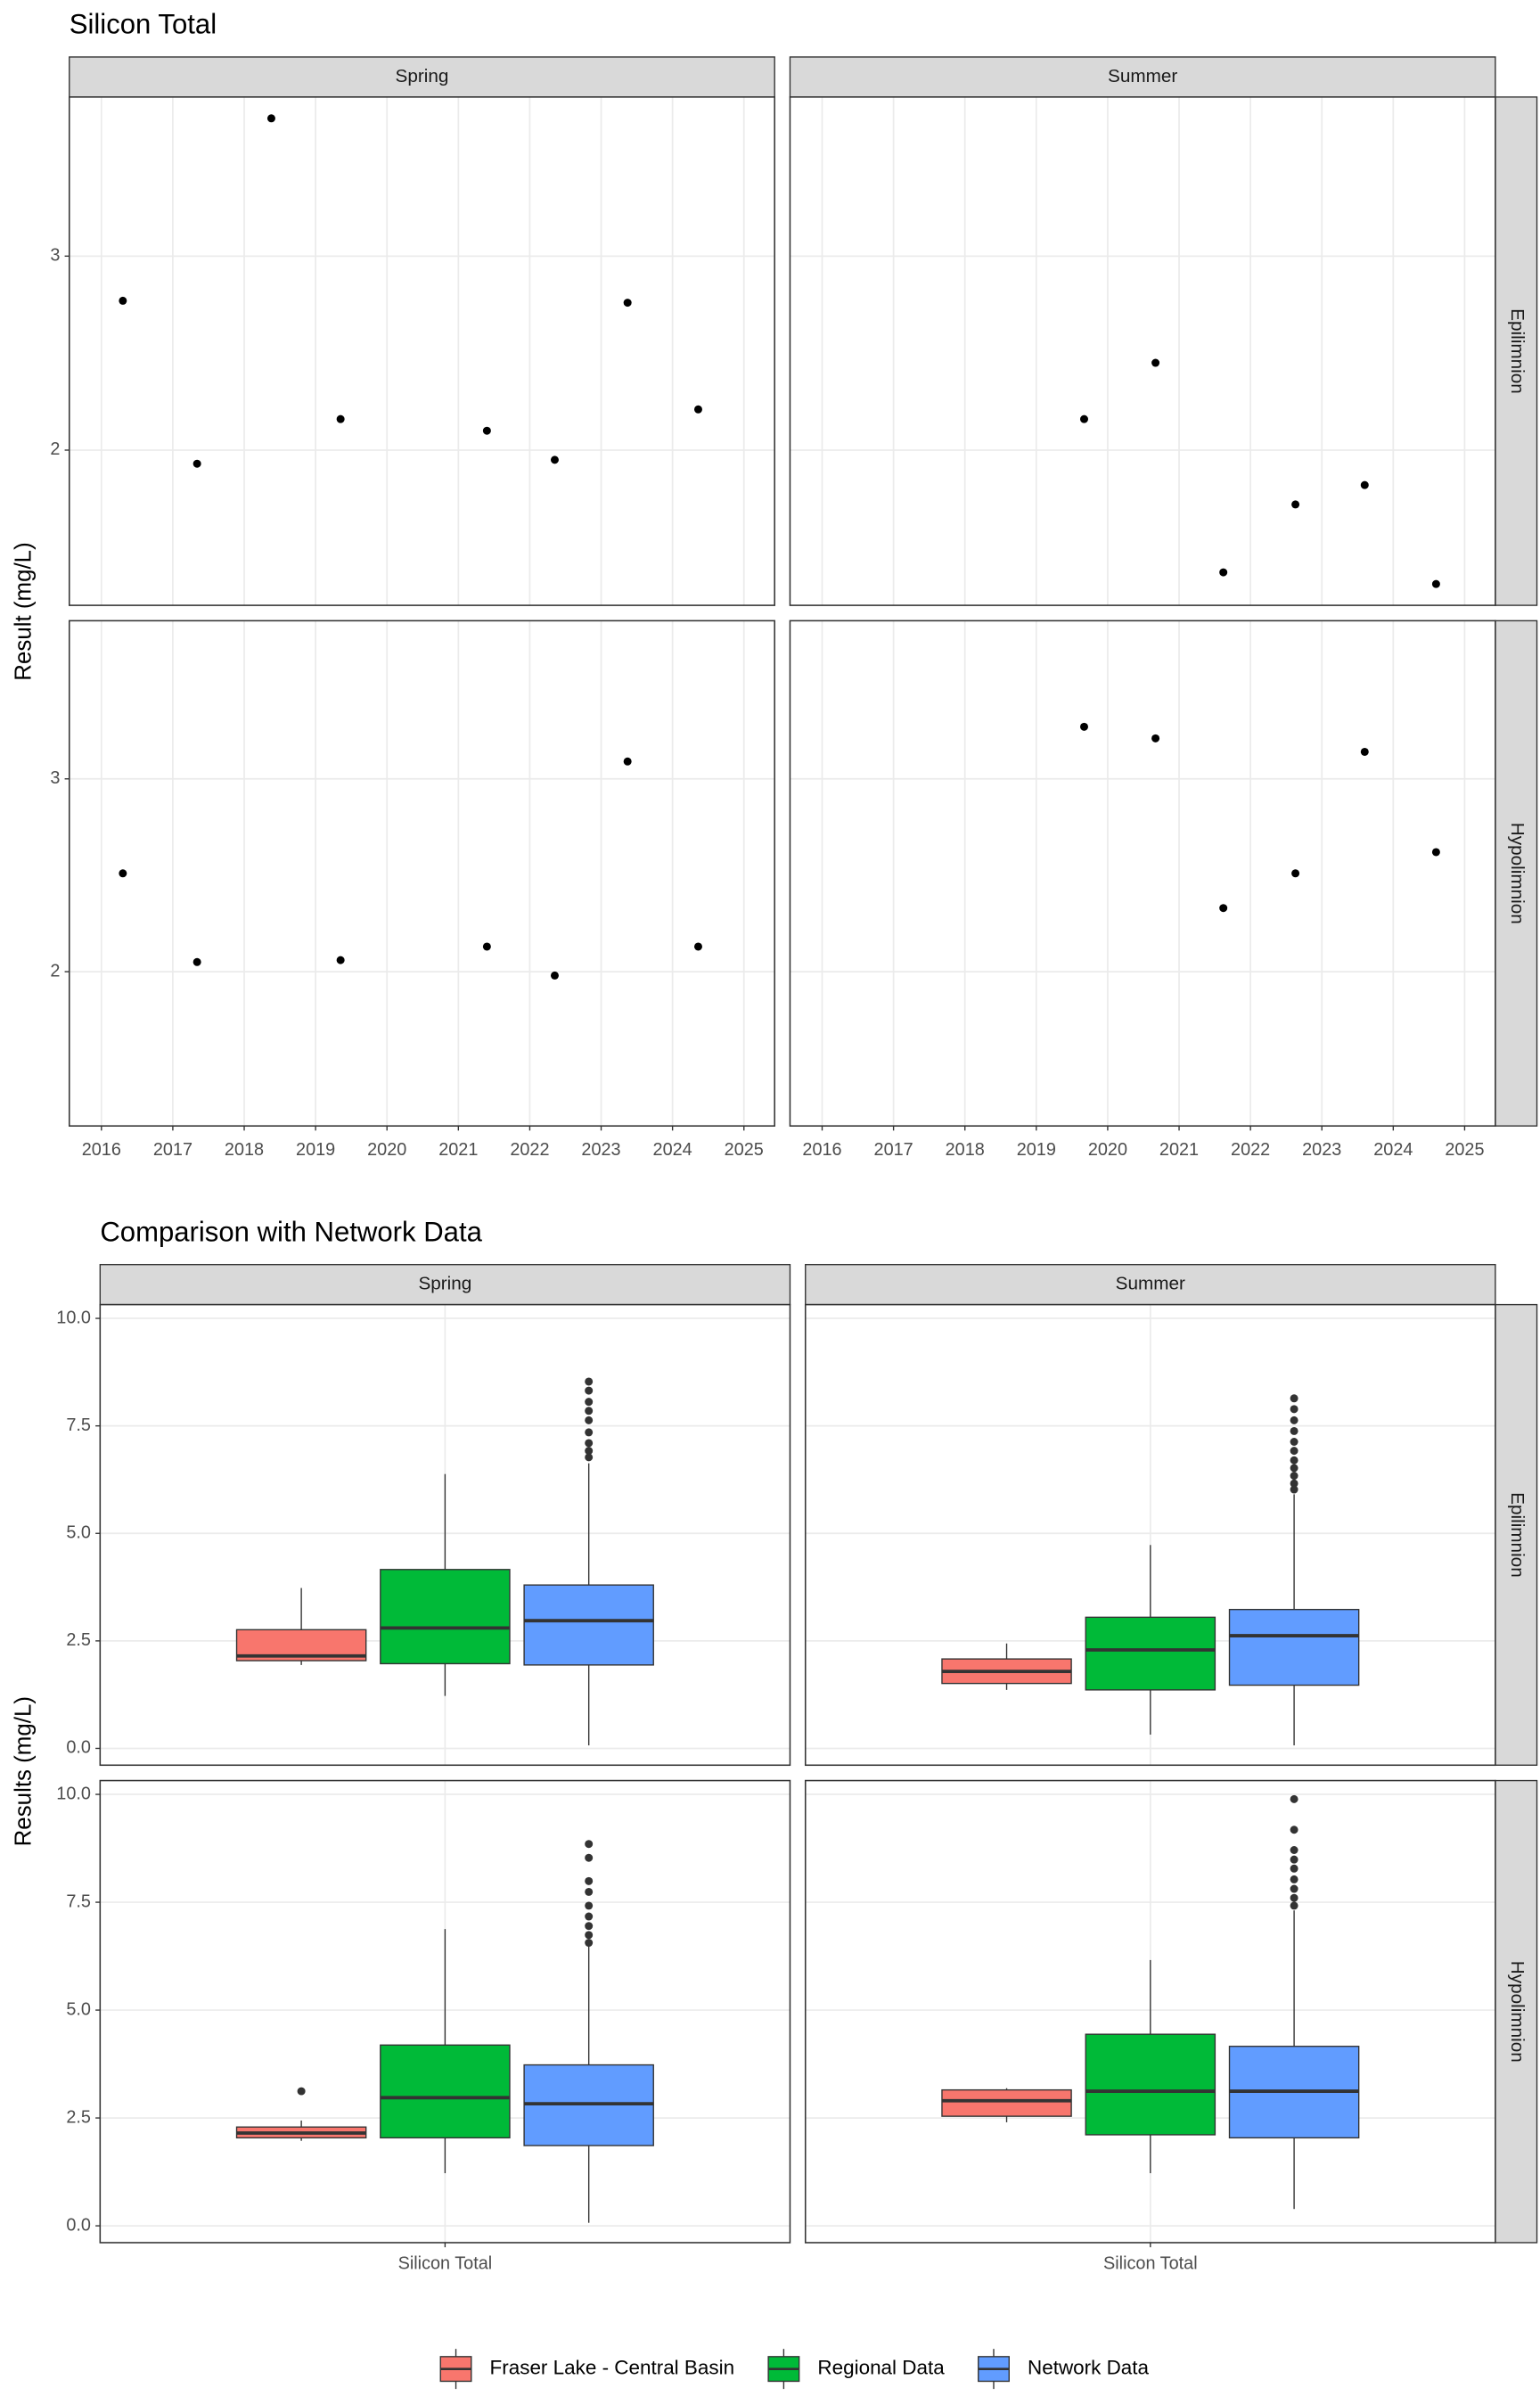 The width and height of the screenshot is (1540, 2396). I want to click on y-tick-label: 5.0, so click(78, 2009).